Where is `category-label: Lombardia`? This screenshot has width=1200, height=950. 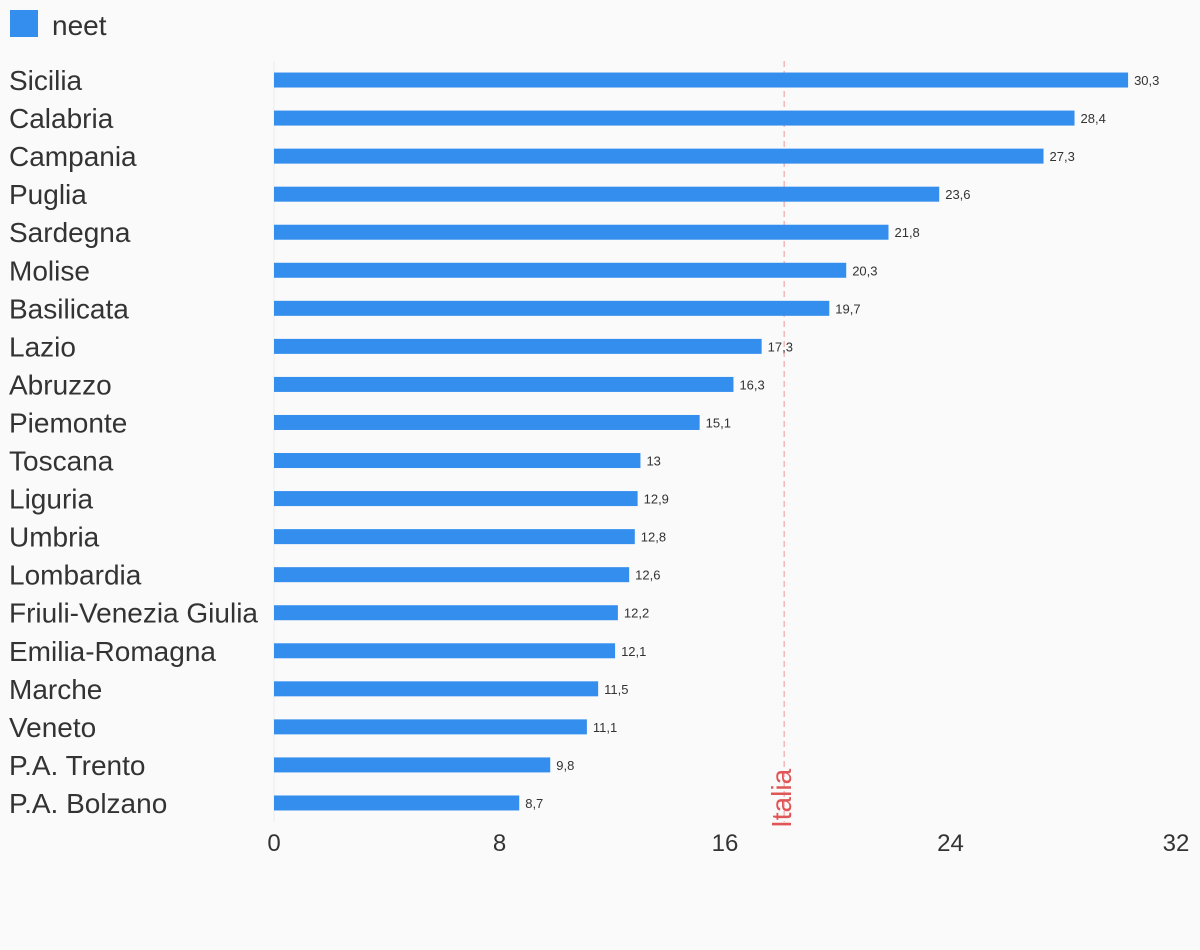 category-label: Lombardia is located at coordinates (75, 575).